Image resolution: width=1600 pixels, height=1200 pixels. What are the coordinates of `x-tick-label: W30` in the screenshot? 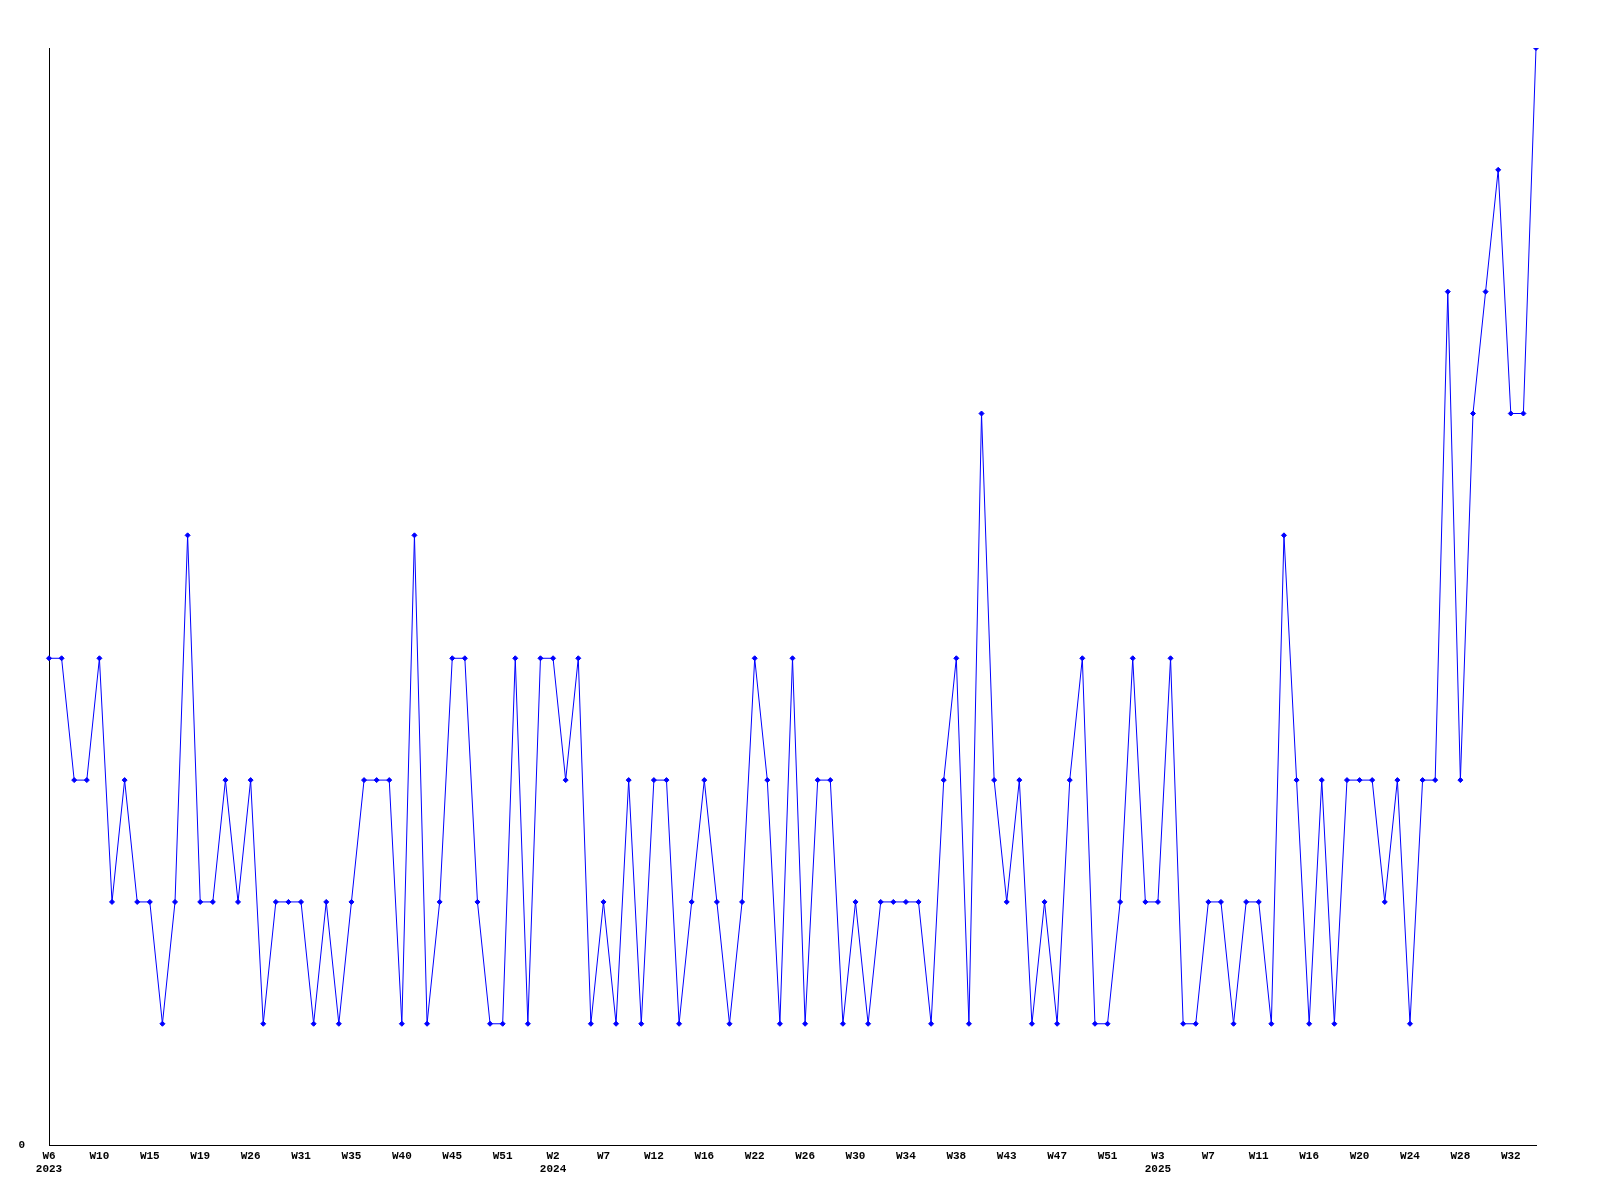 It's located at (855, 1155).